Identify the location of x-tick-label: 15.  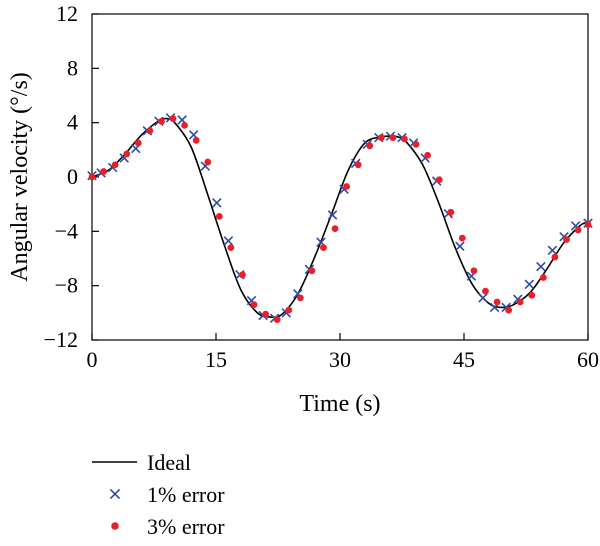
(216, 359).